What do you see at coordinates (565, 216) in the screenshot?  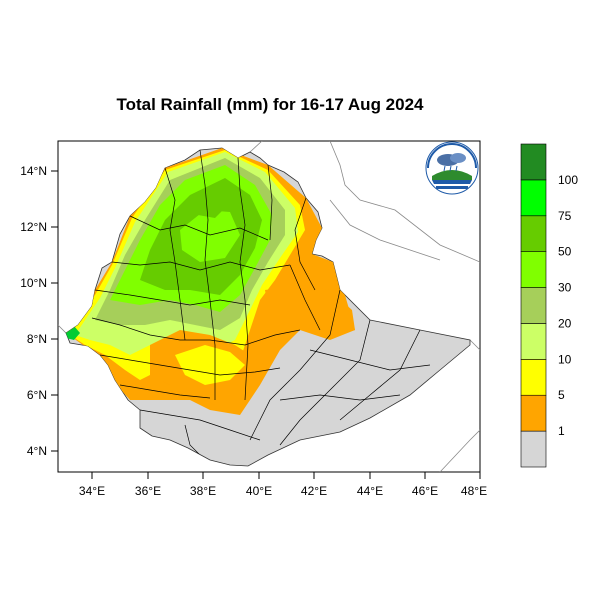 I see `legend-label: 75` at bounding box center [565, 216].